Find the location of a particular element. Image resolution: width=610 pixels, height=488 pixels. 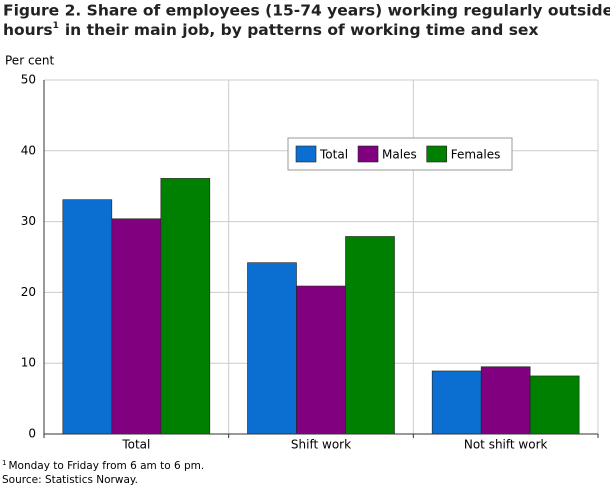

legend: Total Males Females is located at coordinates (400, 154).